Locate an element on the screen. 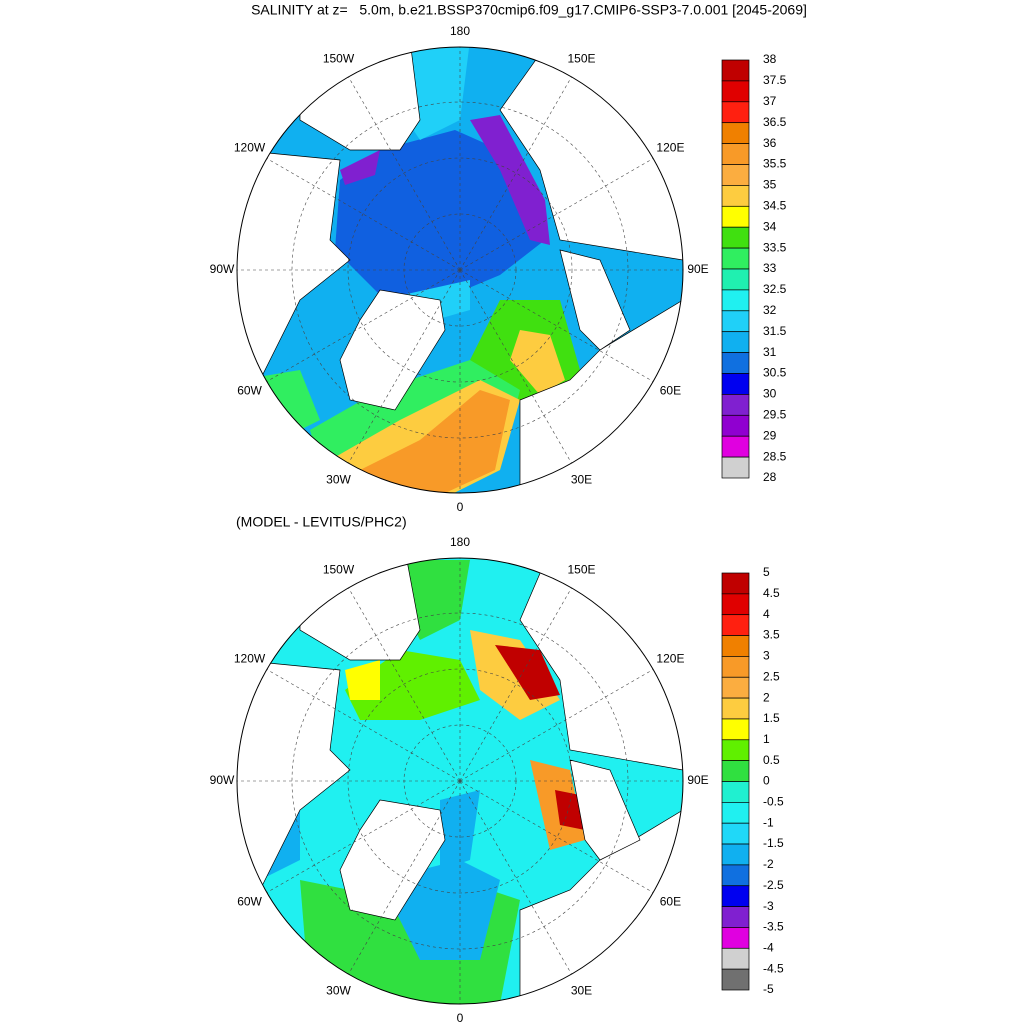 The image size is (1024, 1029). colorbar-label: 3.5 is located at coordinates (771, 635).